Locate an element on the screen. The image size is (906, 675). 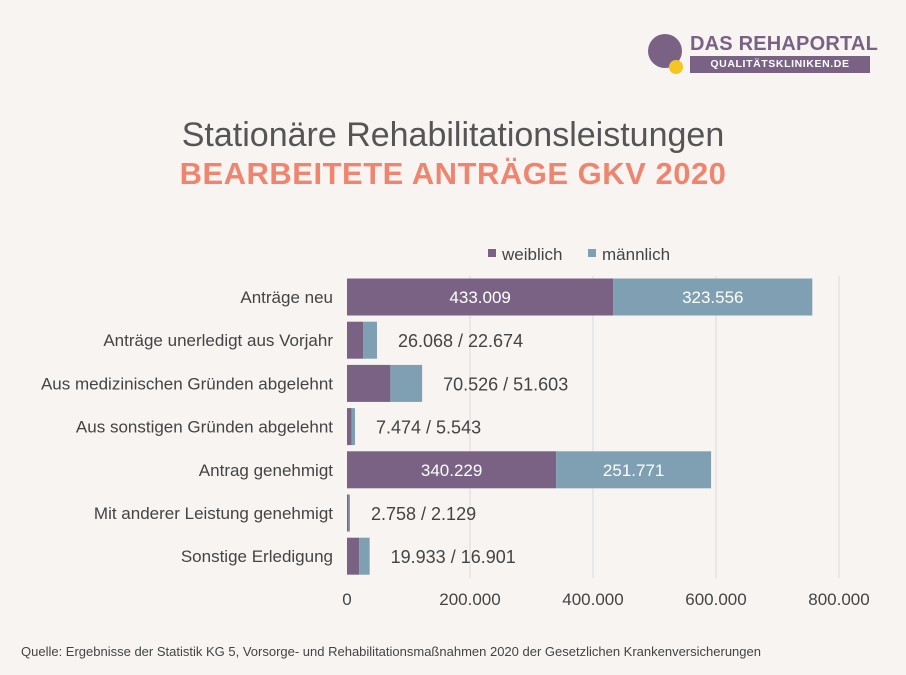
x-tick-label: 0 is located at coordinates (346, 599).